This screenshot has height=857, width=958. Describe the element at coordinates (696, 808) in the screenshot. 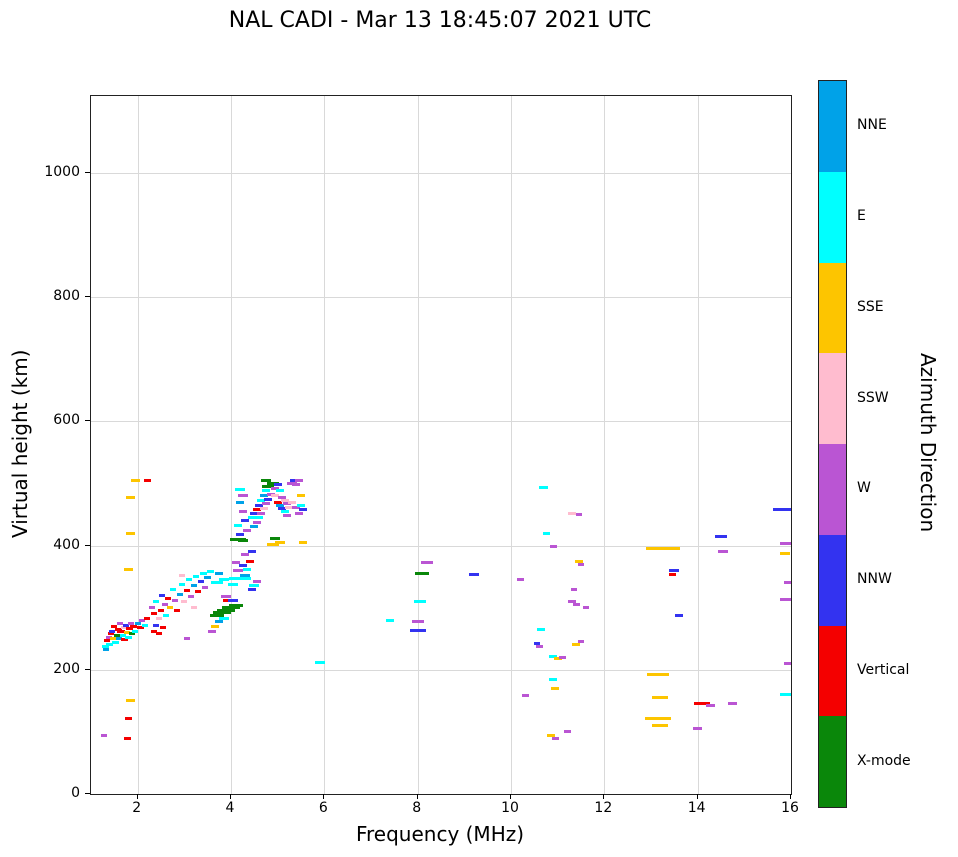

I see `x-tick-label: 14` at that location.